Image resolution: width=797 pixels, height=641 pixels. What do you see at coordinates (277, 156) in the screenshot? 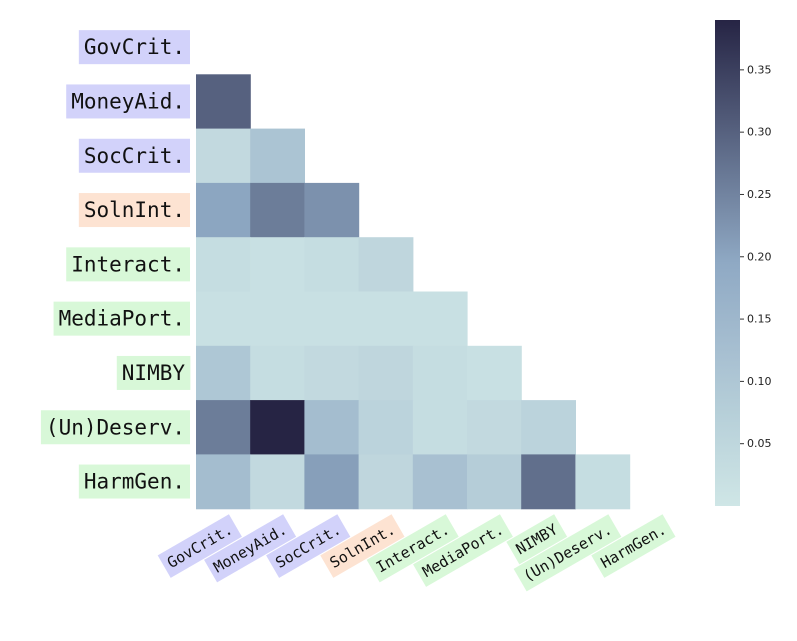
I see `heatmap-cell-soccrit-moneyaid` at bounding box center [277, 156].